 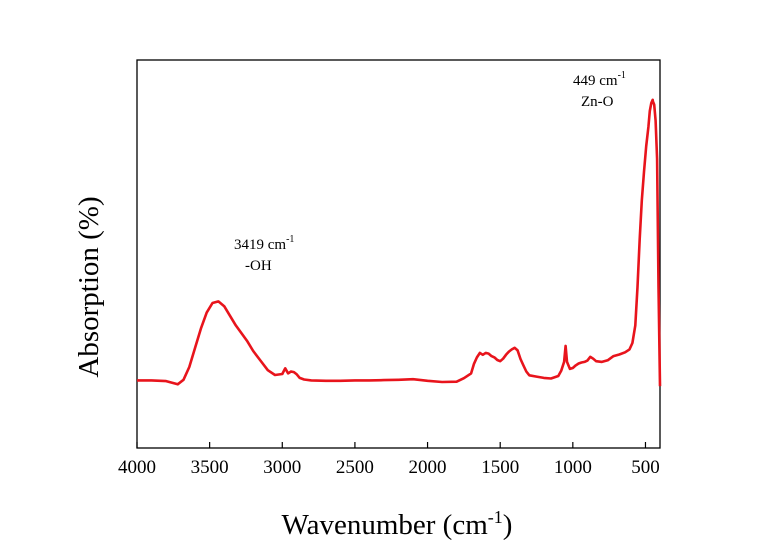 I want to click on x-tick-label: 1500, so click(x=500, y=467).